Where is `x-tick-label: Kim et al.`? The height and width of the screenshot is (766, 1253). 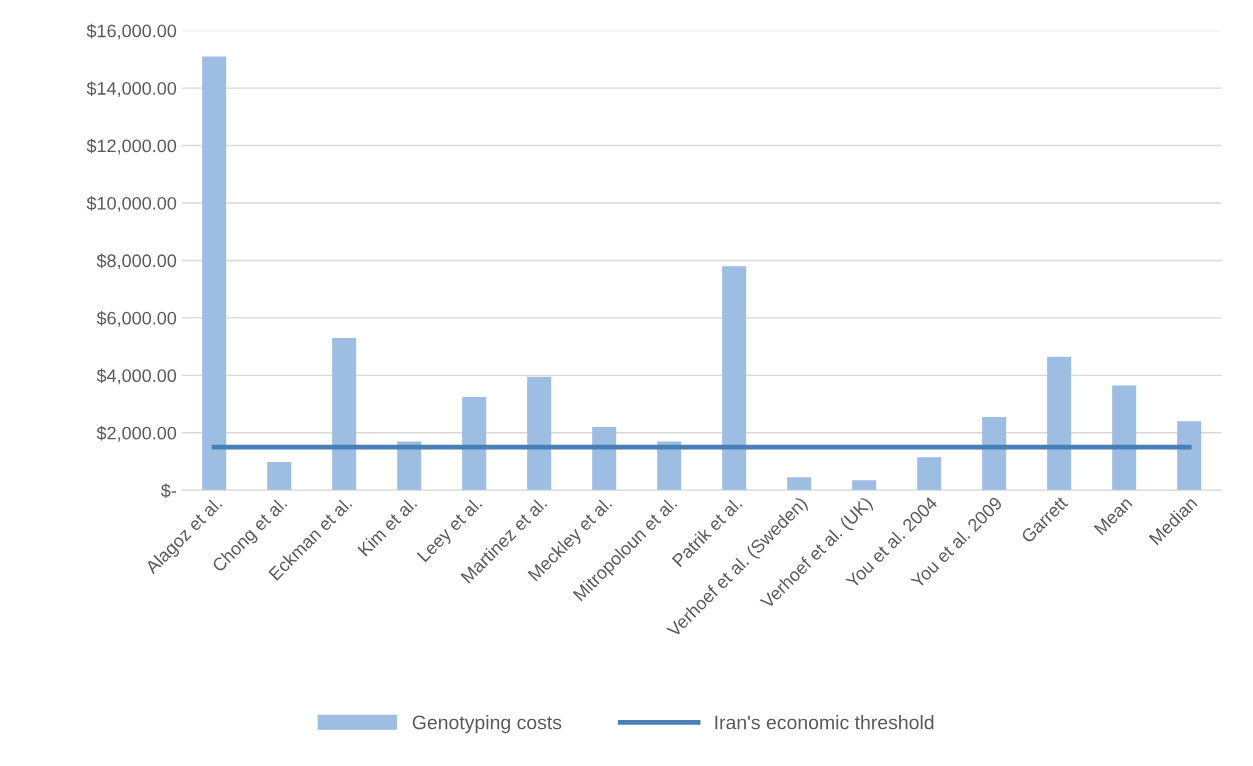 x-tick-label: Kim et al. is located at coordinates (387, 526).